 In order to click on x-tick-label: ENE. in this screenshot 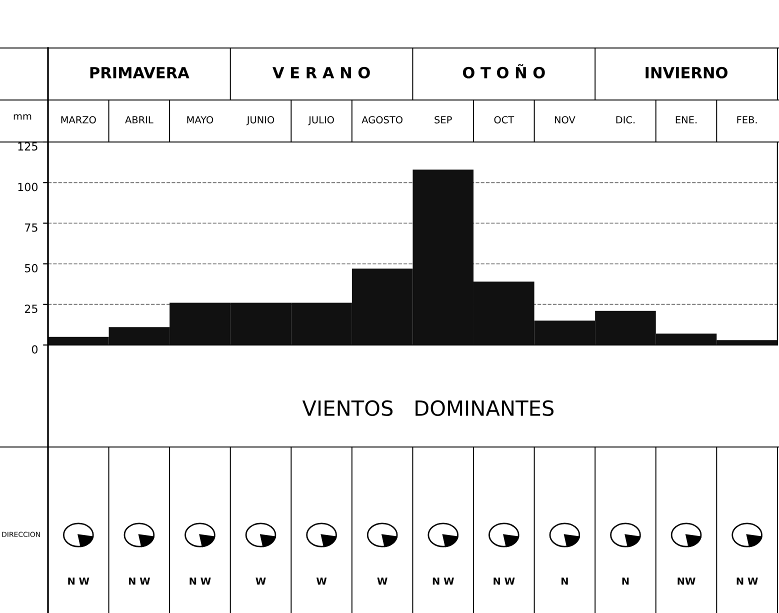, I will do `click(686, 120)`.